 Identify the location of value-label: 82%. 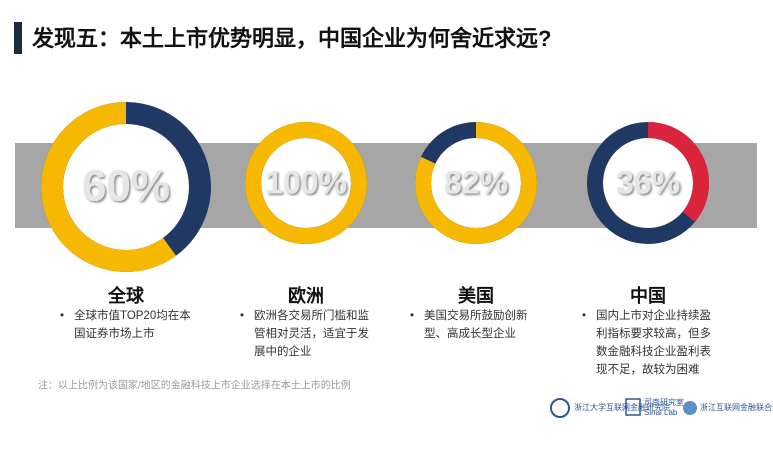
(476, 182).